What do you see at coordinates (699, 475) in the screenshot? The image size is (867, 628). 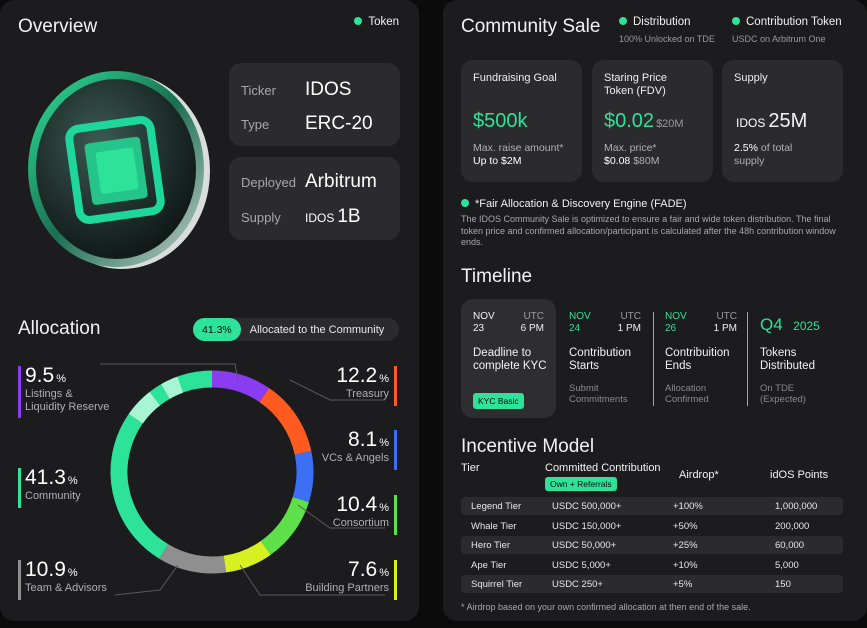 I see `col-airdrop: Airdrop*` at bounding box center [699, 475].